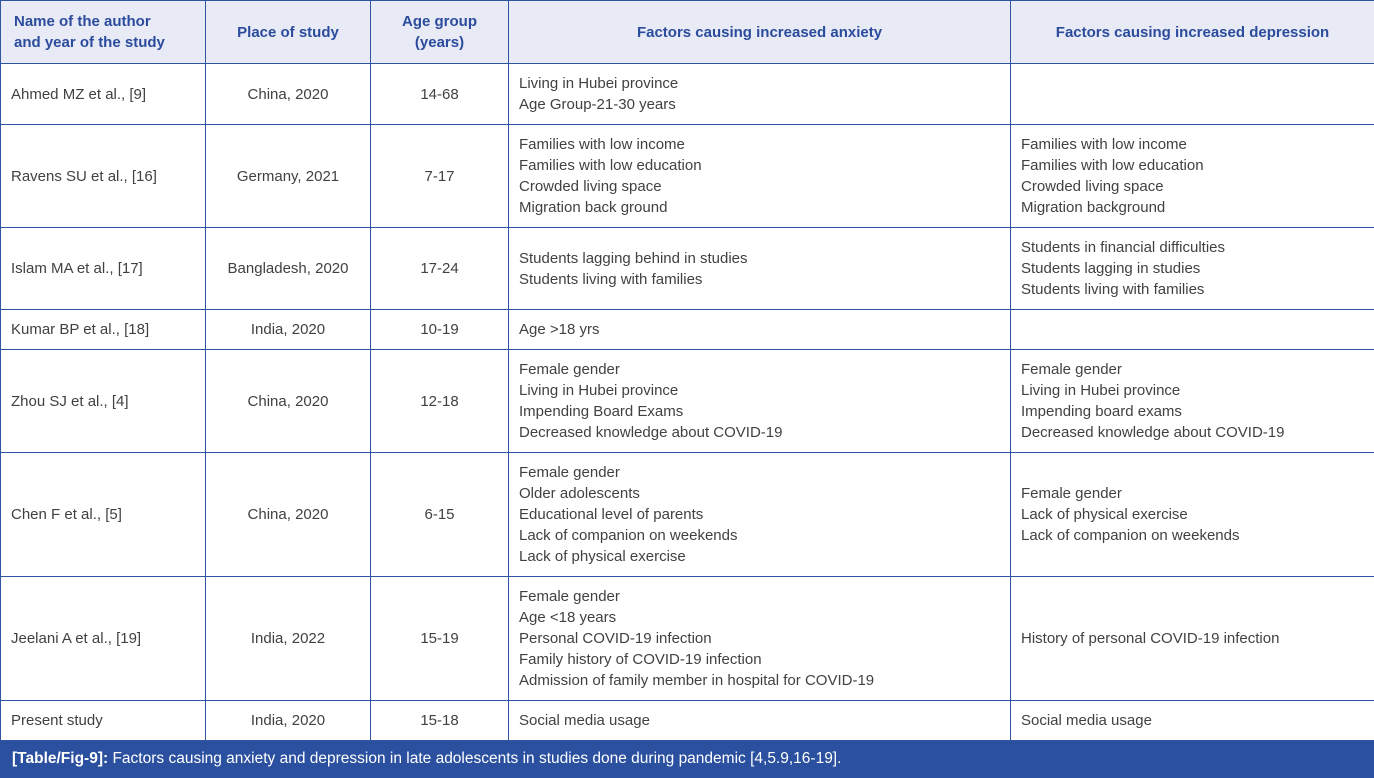 This screenshot has width=1374, height=778. I want to click on caption-label: [Table/Fig-9]:, so click(60, 758).